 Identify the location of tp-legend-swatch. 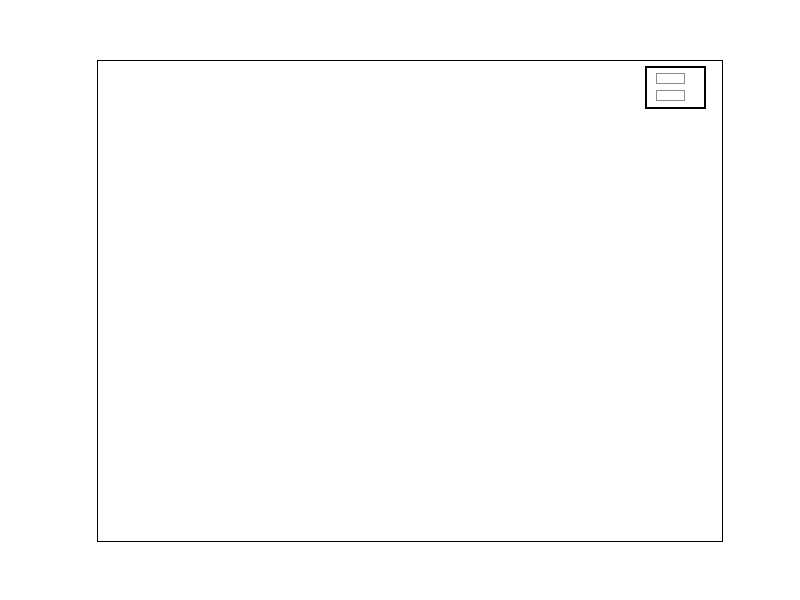
(670, 78).